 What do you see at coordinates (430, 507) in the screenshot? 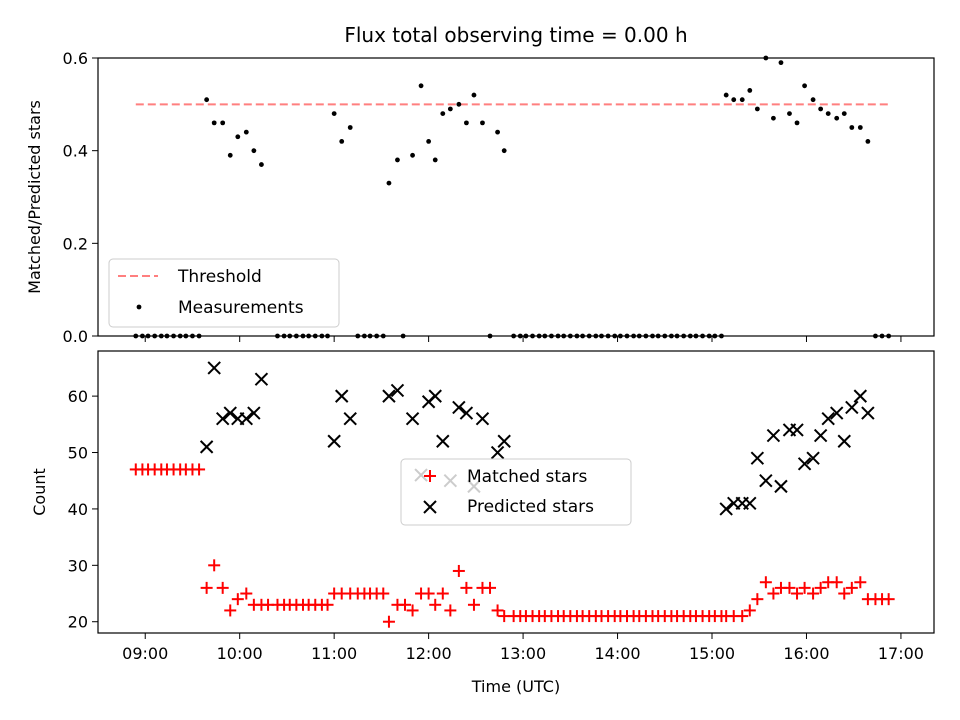
I see `predicted-legend-swatch` at bounding box center [430, 507].